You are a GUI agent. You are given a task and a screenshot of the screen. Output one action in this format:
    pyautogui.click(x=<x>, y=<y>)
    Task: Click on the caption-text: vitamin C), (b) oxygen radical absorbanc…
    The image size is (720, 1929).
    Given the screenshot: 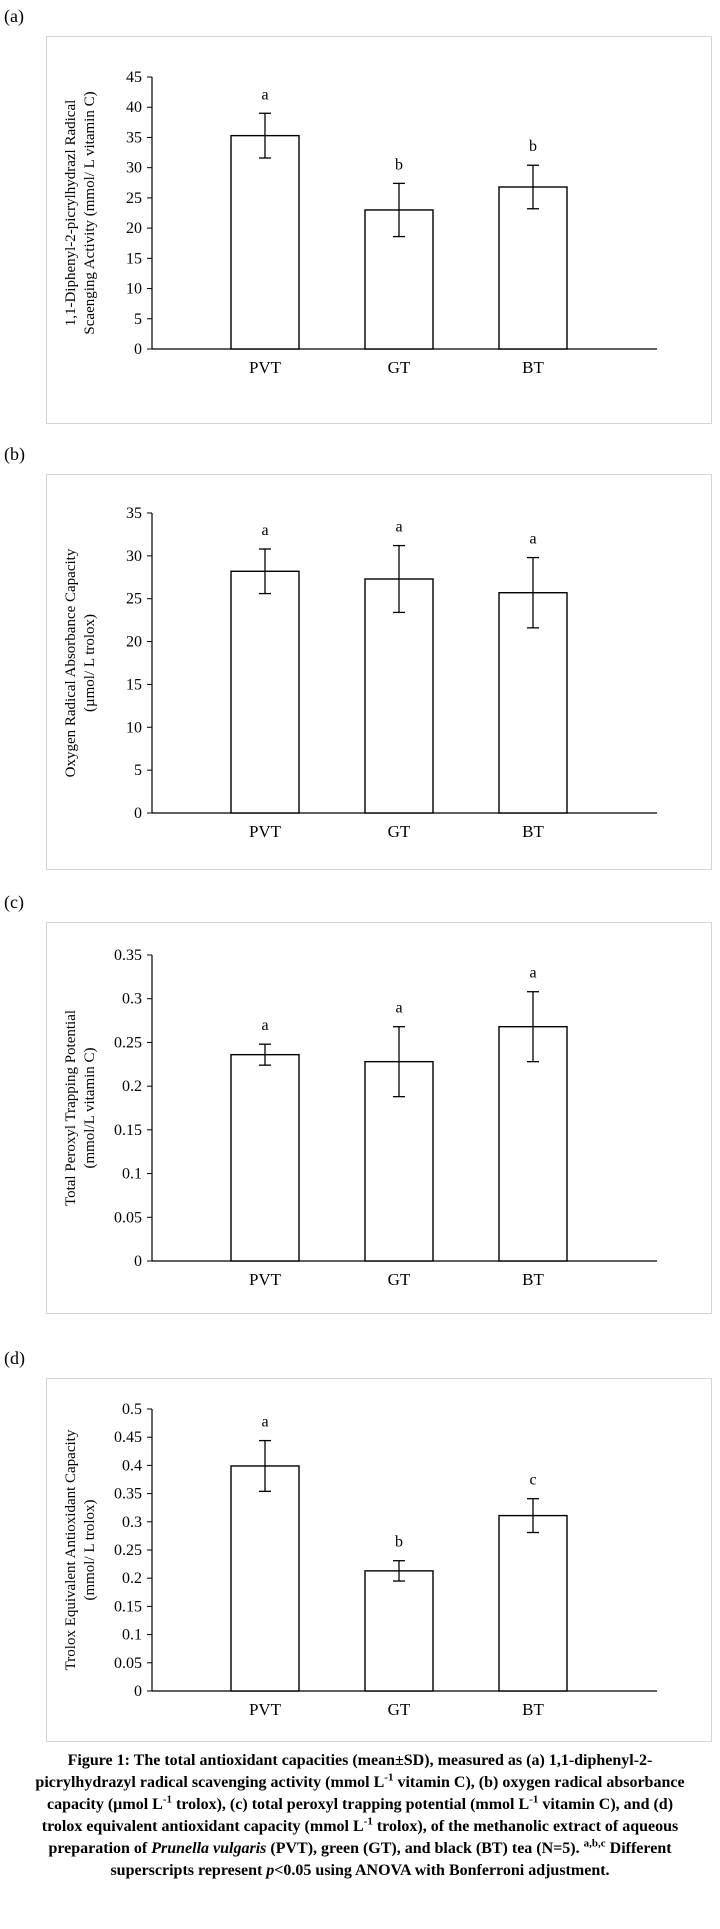 What is the action you would take?
    pyautogui.click(x=365, y=1793)
    